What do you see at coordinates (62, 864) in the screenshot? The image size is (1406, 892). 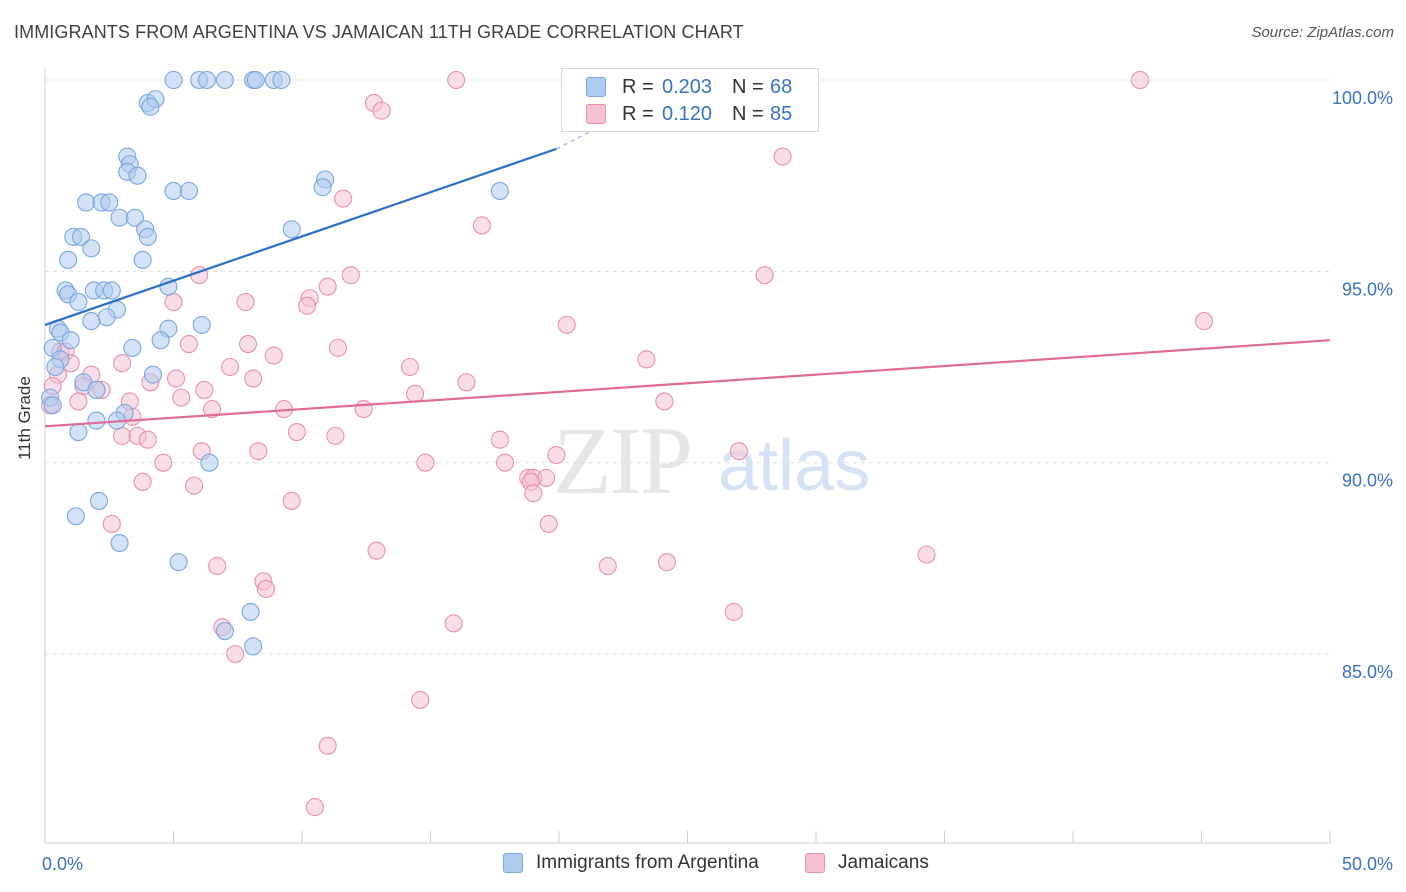 I see `x-tick-label: 0.0%` at bounding box center [62, 864].